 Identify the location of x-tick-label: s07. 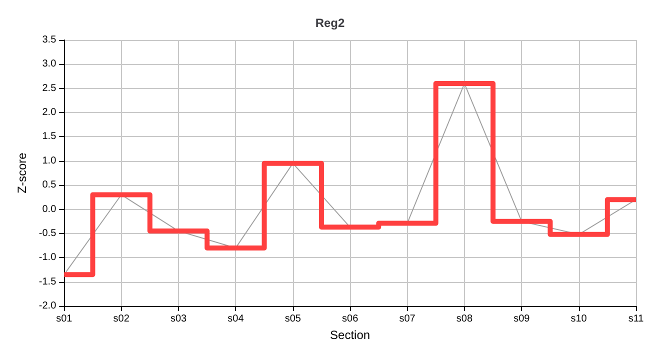
(407, 319).